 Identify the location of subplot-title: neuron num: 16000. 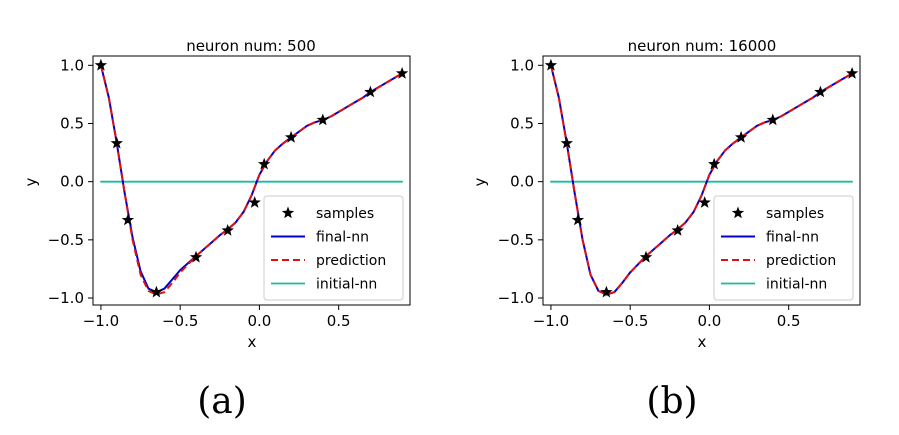
(702, 46).